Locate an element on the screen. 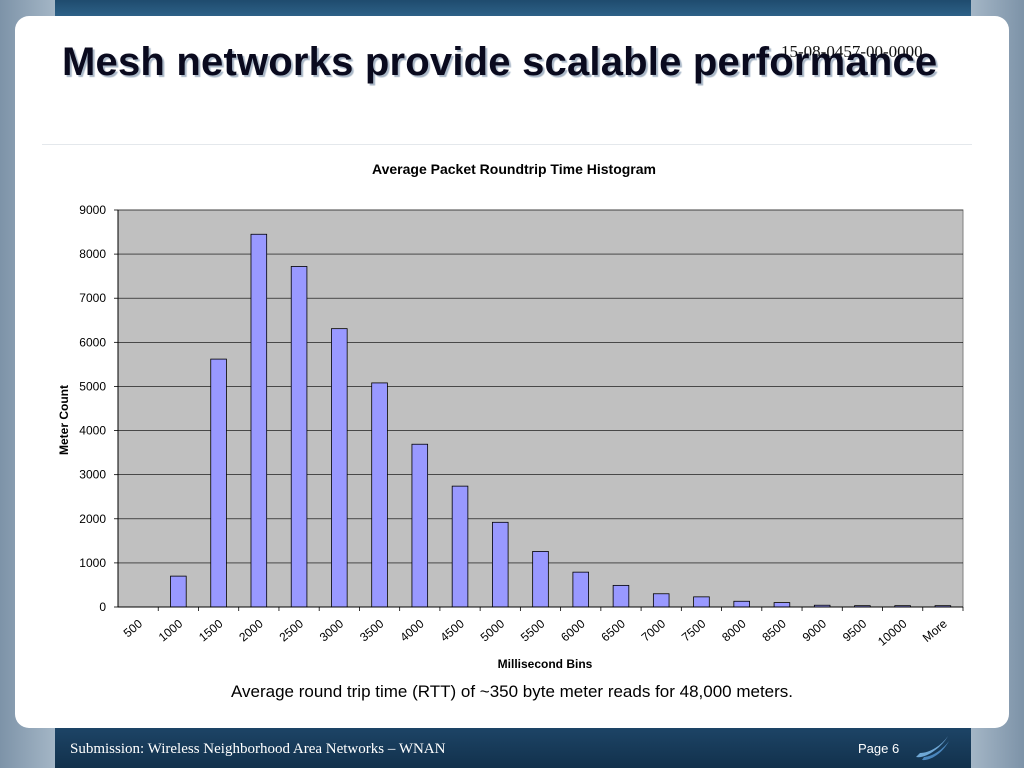 The image size is (1024, 768). y-tick-label: 9000 is located at coordinates (92, 210).